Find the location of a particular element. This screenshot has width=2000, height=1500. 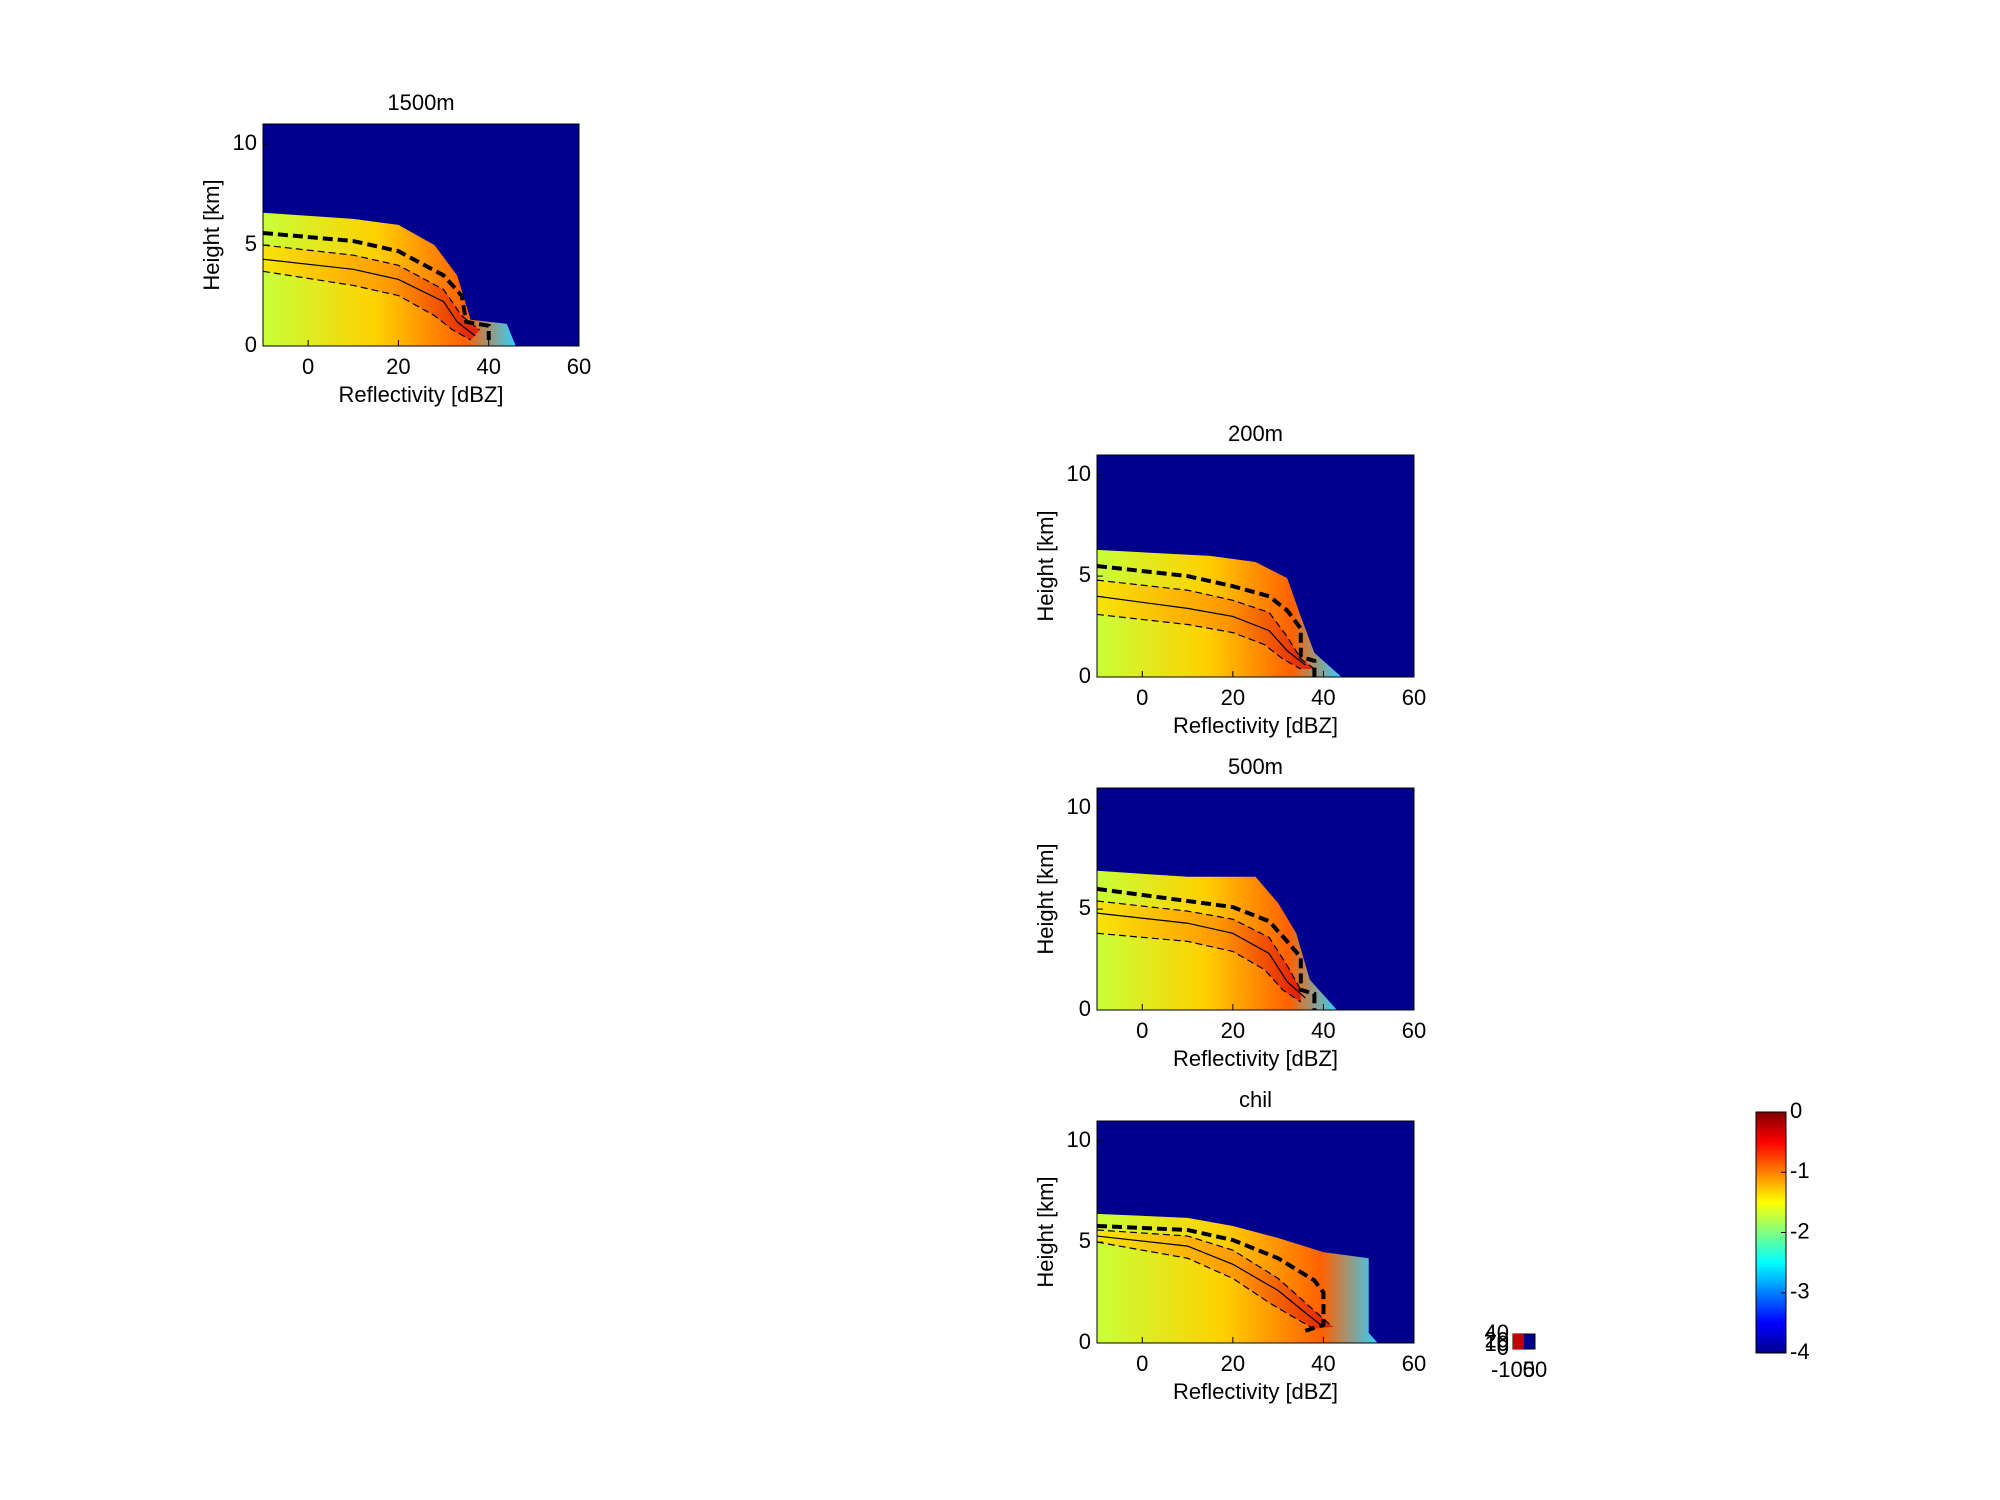

mini-y-tick-label: 10 is located at coordinates (1497, 1343).